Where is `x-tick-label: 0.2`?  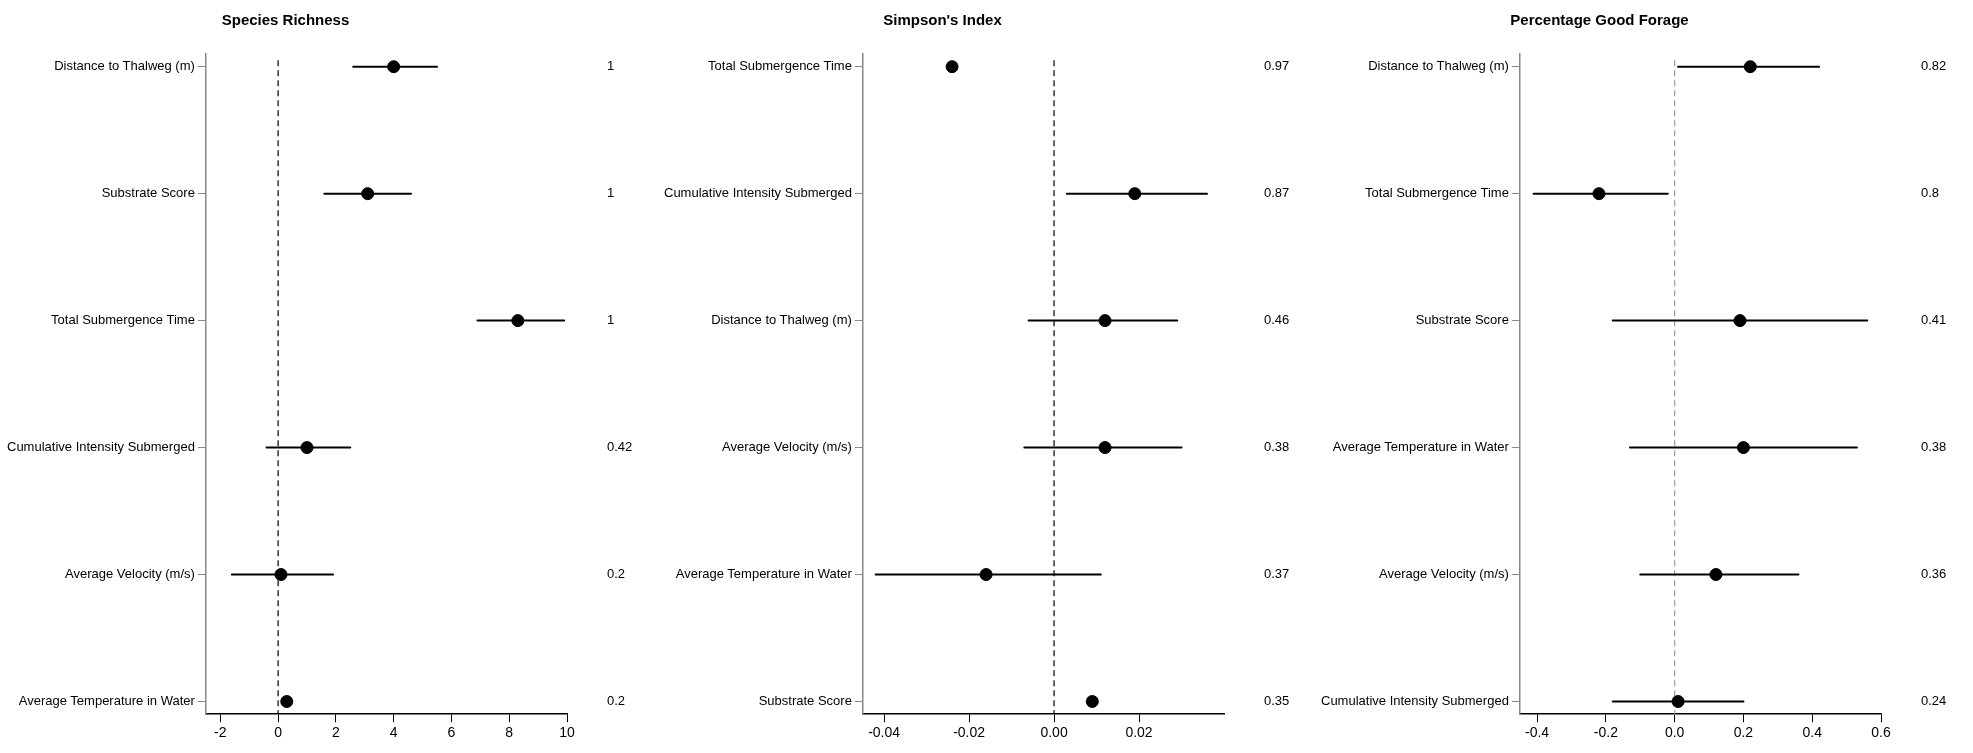 x-tick-label: 0.2 is located at coordinates (1743, 732).